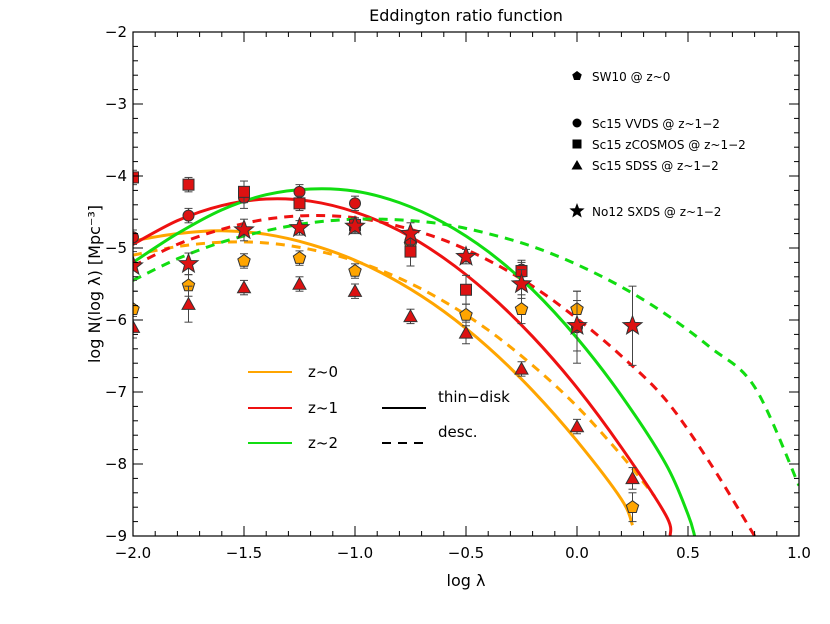 Image resolution: width=830 pixels, height=624 pixels. What do you see at coordinates (656, 124) in the screenshot?
I see `legend-label: Sc15 VVDS @ z~1−2` at bounding box center [656, 124].